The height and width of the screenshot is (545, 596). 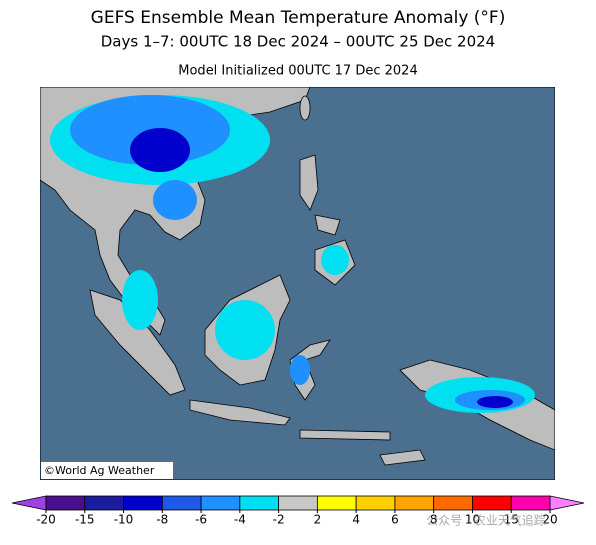 I want to click on tick-label: 10, so click(x=472, y=520).